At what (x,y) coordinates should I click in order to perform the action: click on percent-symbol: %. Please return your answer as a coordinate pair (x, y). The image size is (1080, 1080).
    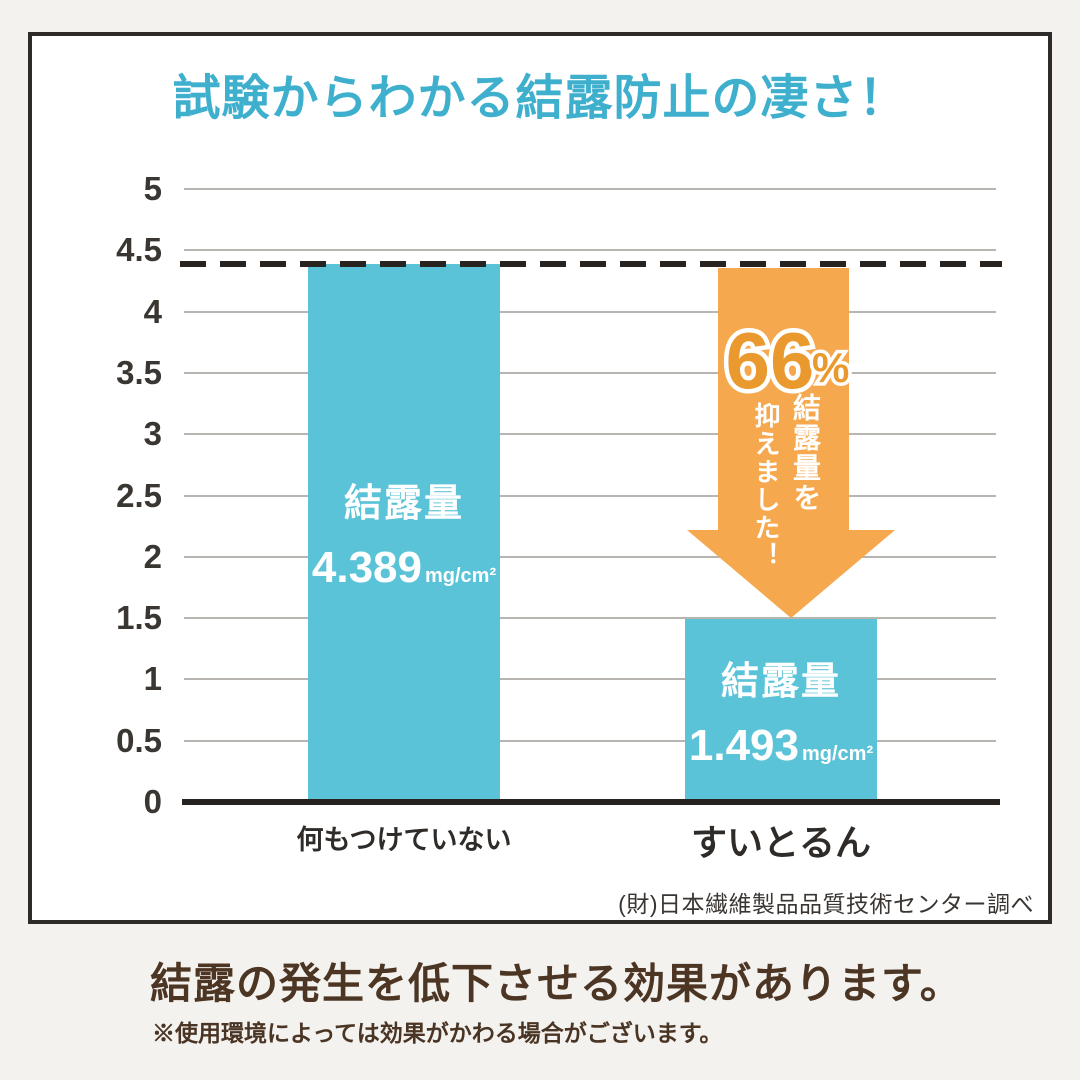
    Looking at the image, I should click on (830, 367).